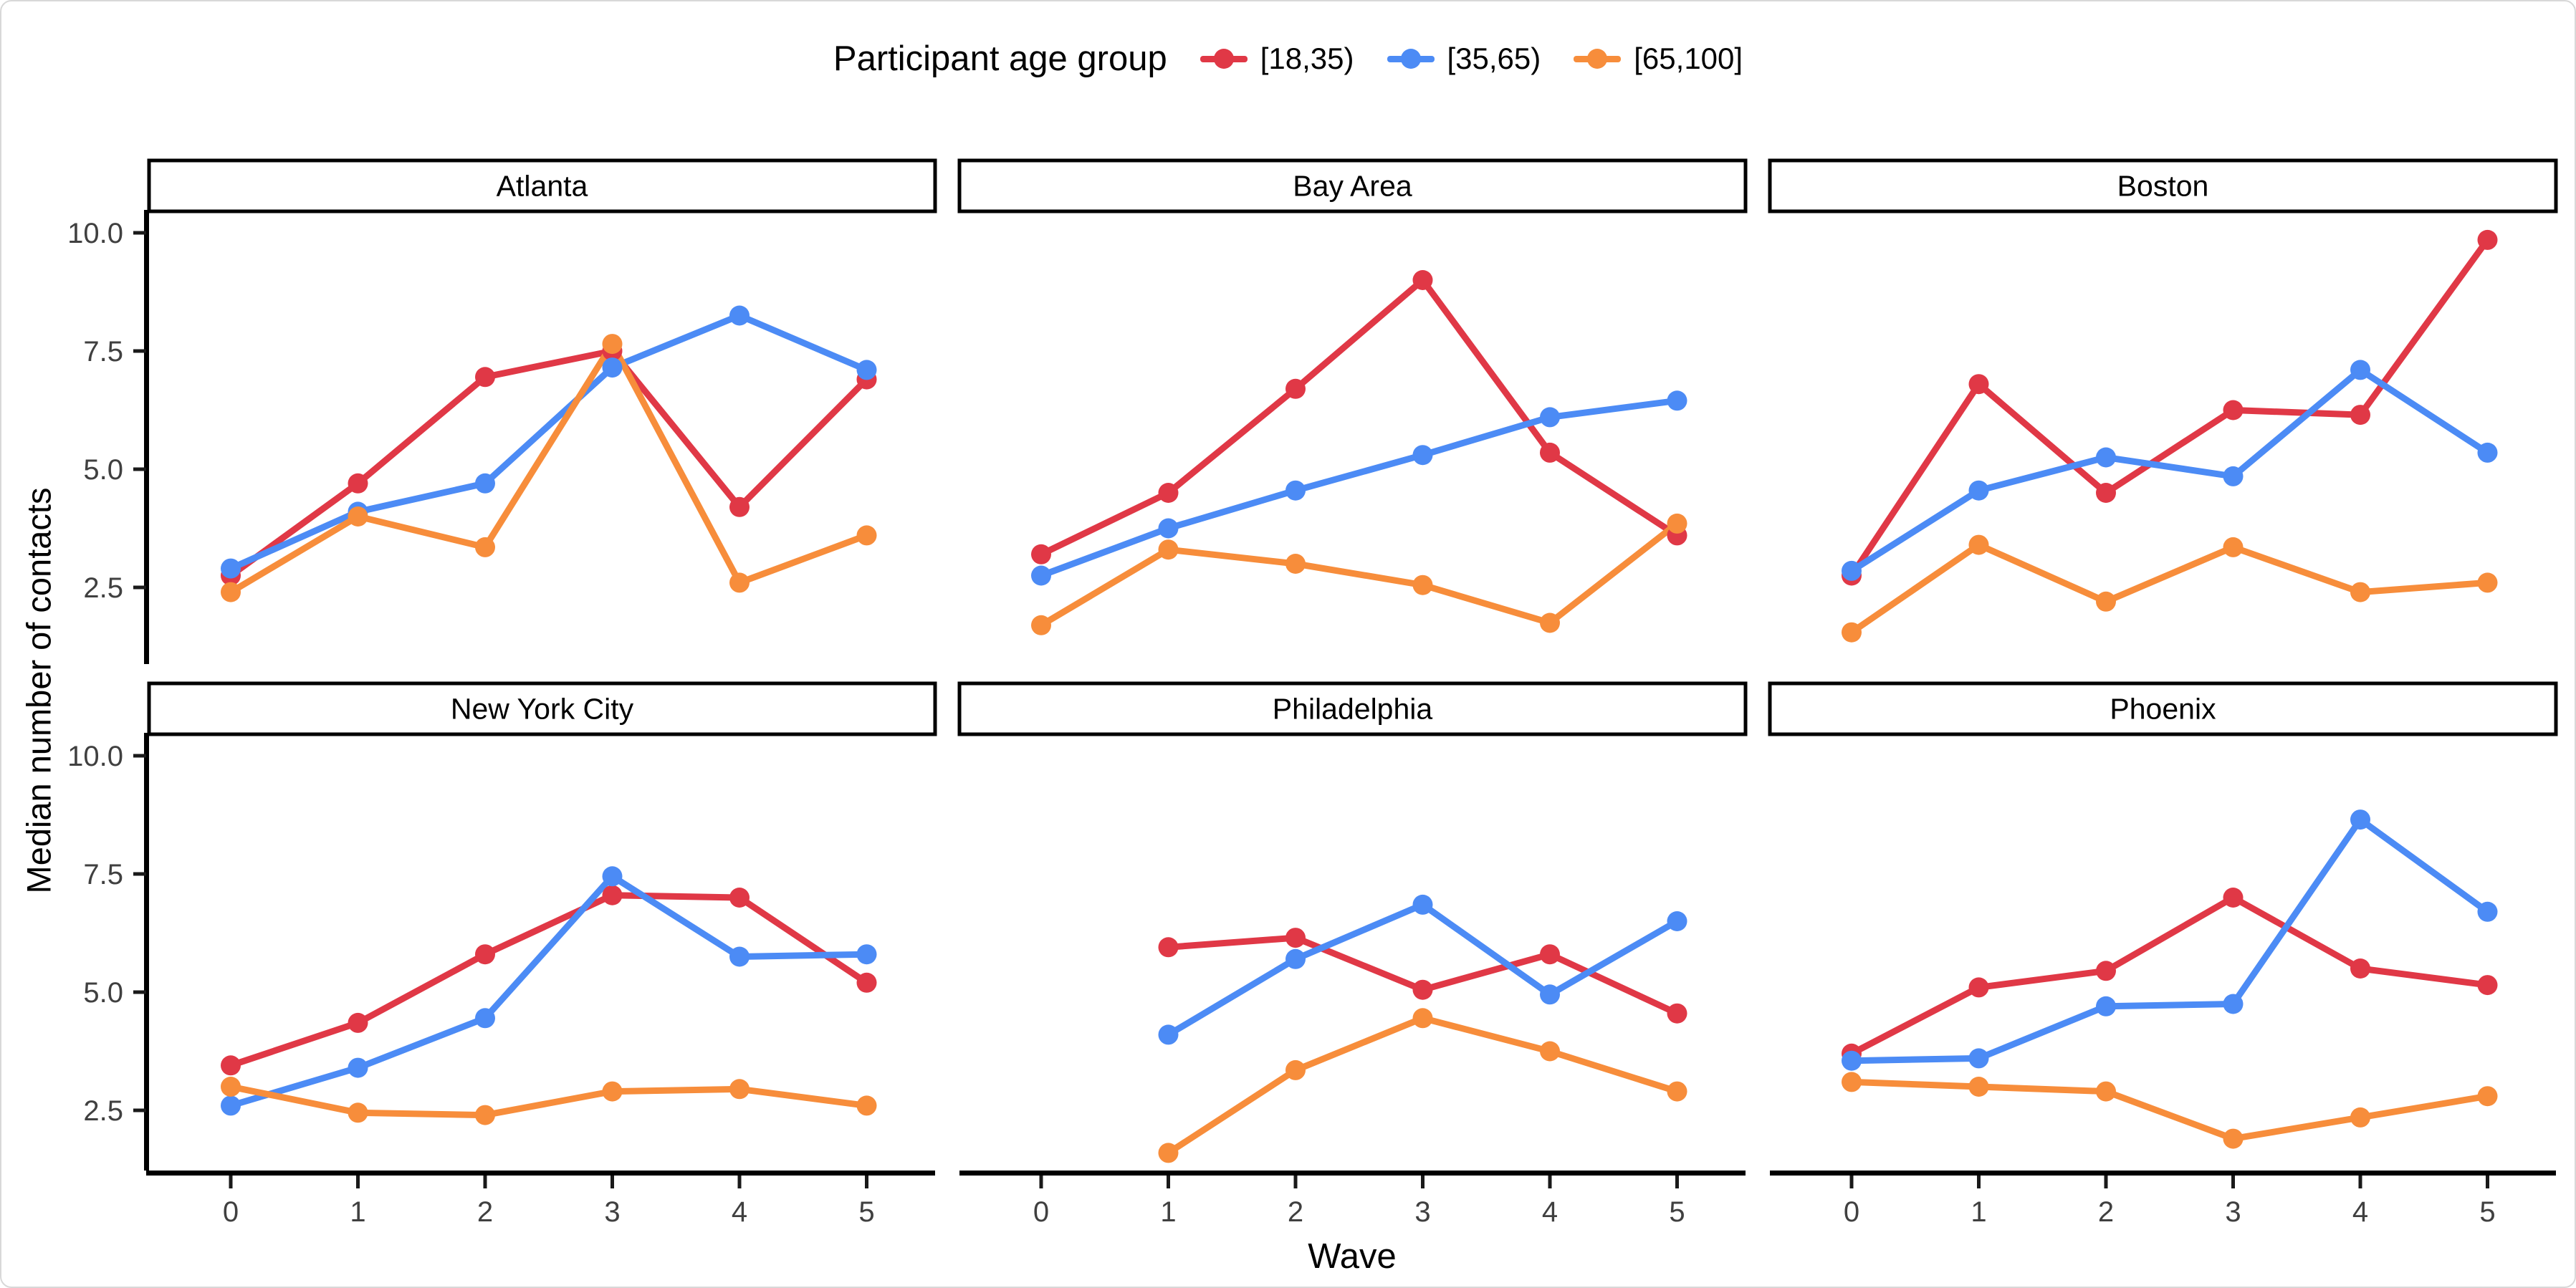  What do you see at coordinates (103, 1111) in the screenshot?
I see `y-tick-label: 2.5` at bounding box center [103, 1111].